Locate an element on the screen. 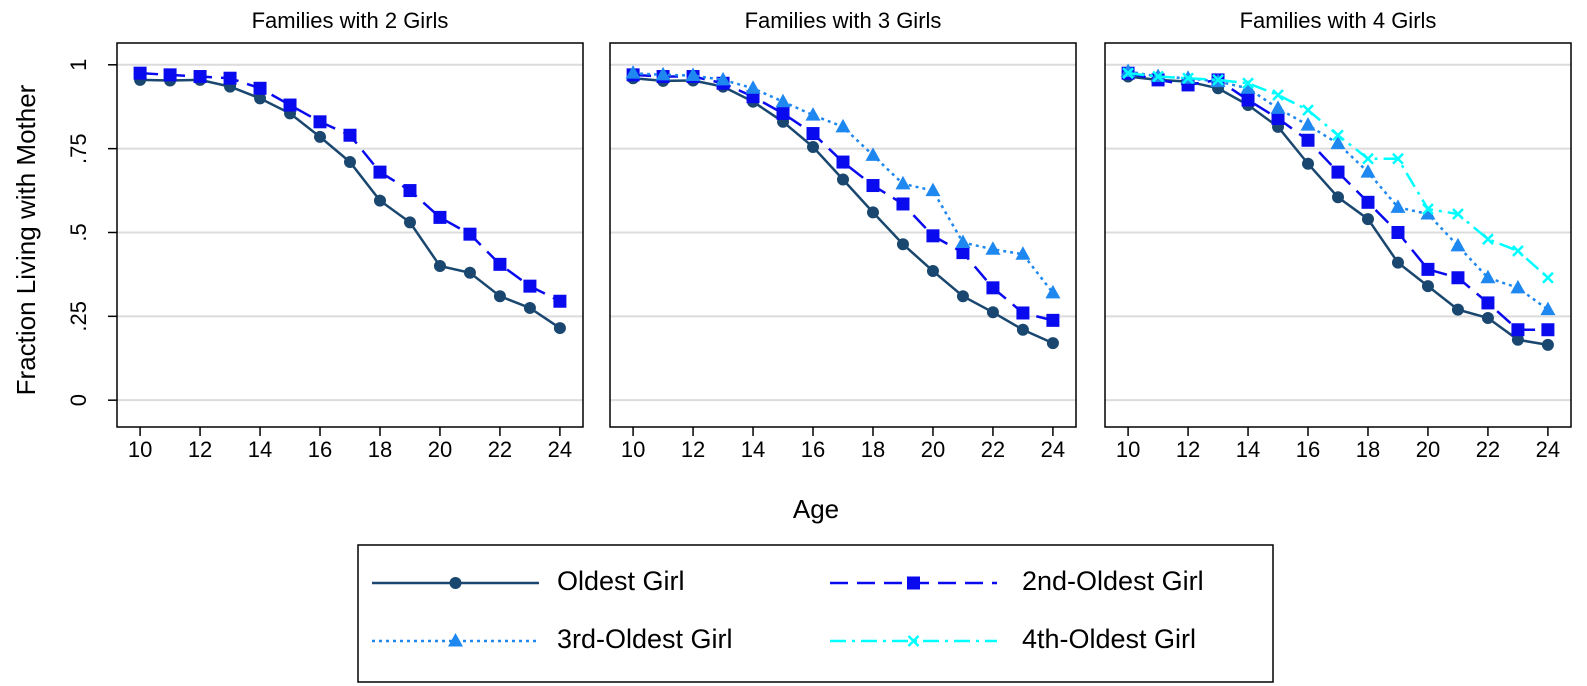 The width and height of the screenshot is (1587, 686). panel-title: Families with 3 Girls is located at coordinates (843, 20).